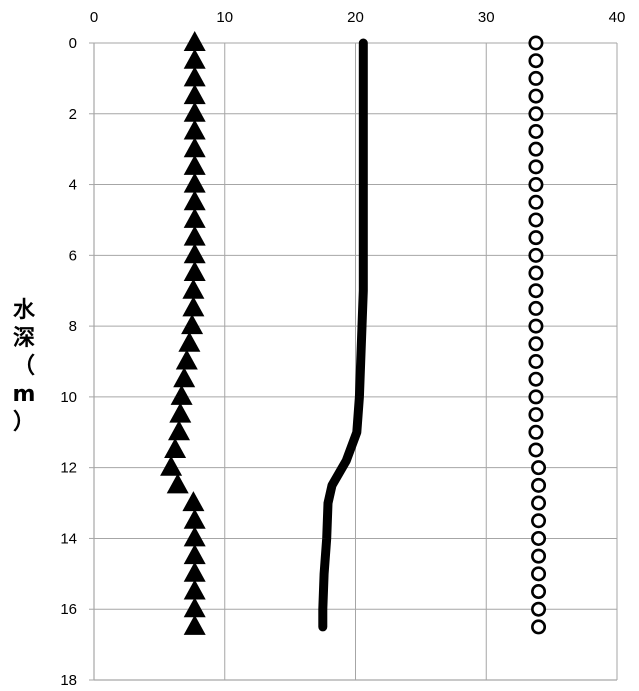 Image resolution: width=639 pixels, height=691 pixels. I want to click on y-tick-label: 2, so click(73, 114).